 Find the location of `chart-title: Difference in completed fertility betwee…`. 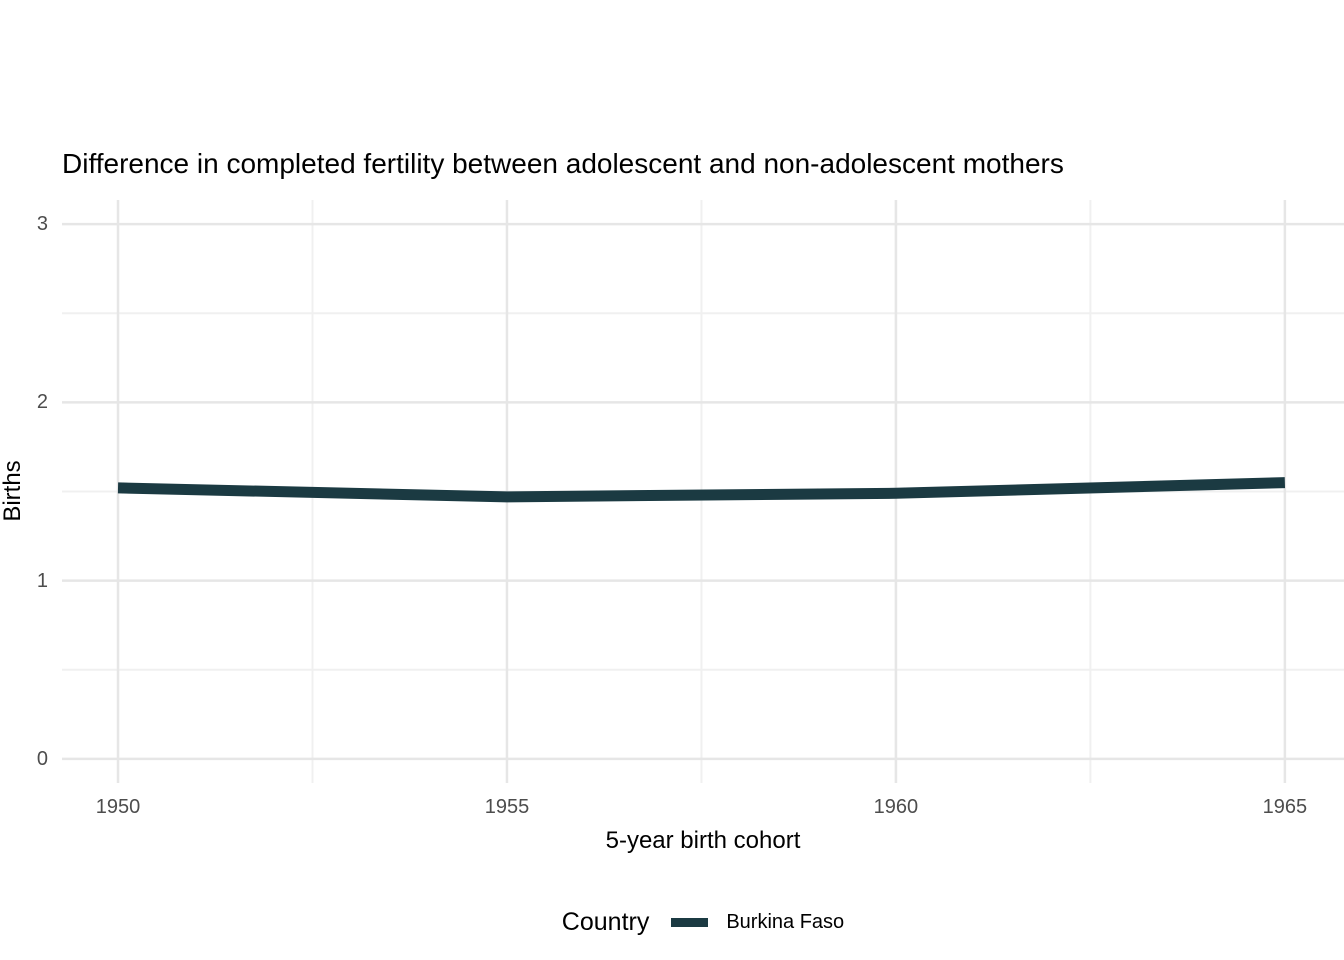

chart-title: Difference in completed fertility betwee… is located at coordinates (563, 163).